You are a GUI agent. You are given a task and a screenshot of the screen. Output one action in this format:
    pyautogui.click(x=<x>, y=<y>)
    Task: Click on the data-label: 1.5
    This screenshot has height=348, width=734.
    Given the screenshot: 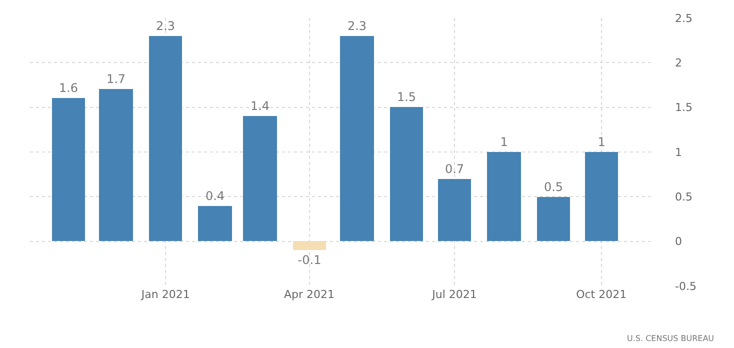 What is the action you would take?
    pyautogui.click(x=406, y=97)
    